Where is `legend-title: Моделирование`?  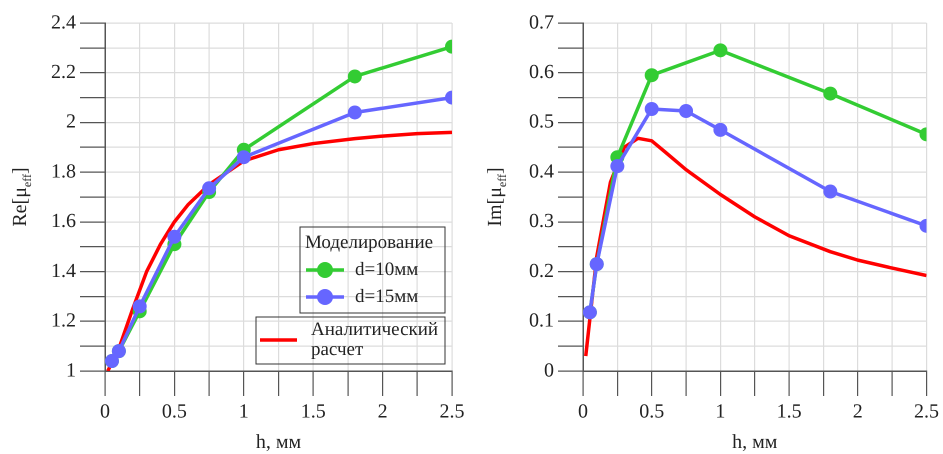 legend-title: Моделирование is located at coordinates (369, 242).